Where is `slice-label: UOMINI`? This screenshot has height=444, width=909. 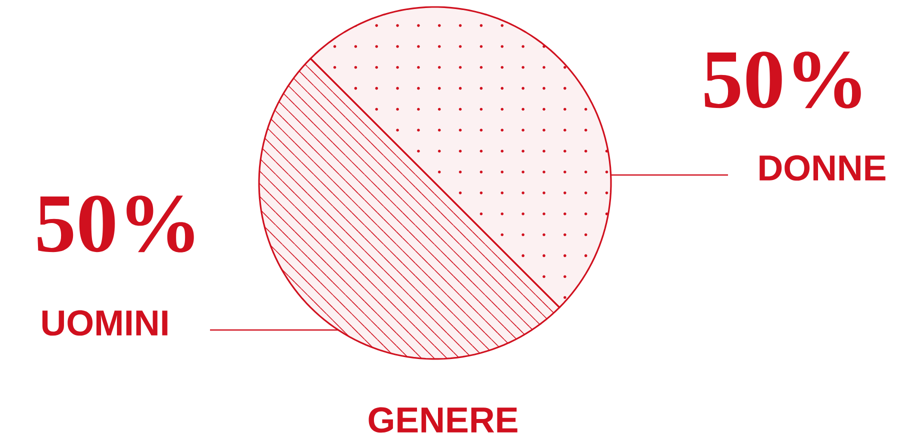
slice-label: UOMINI is located at coordinates (105, 323).